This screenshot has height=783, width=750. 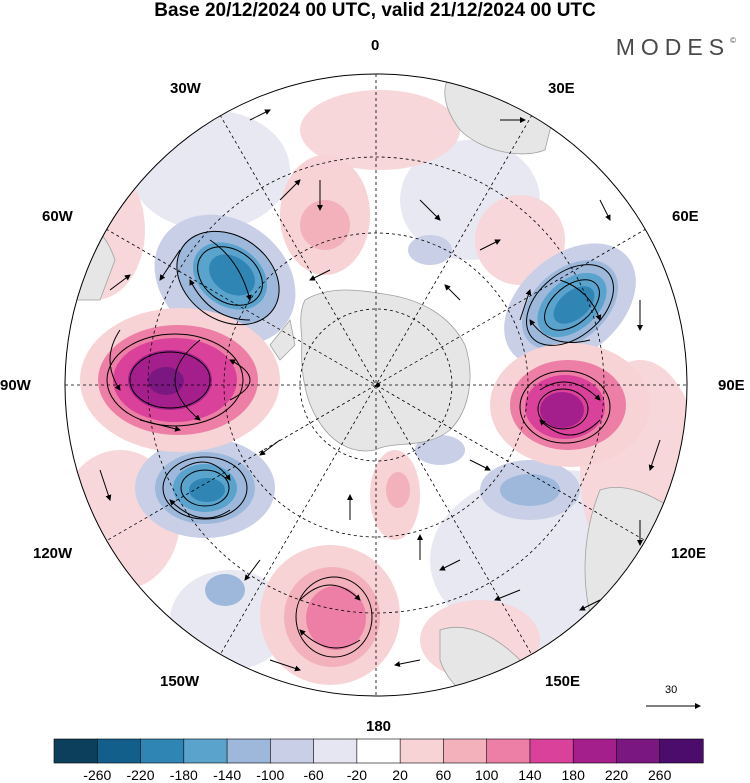 I want to click on colorbar-tick-label: -140, so click(x=227, y=775).